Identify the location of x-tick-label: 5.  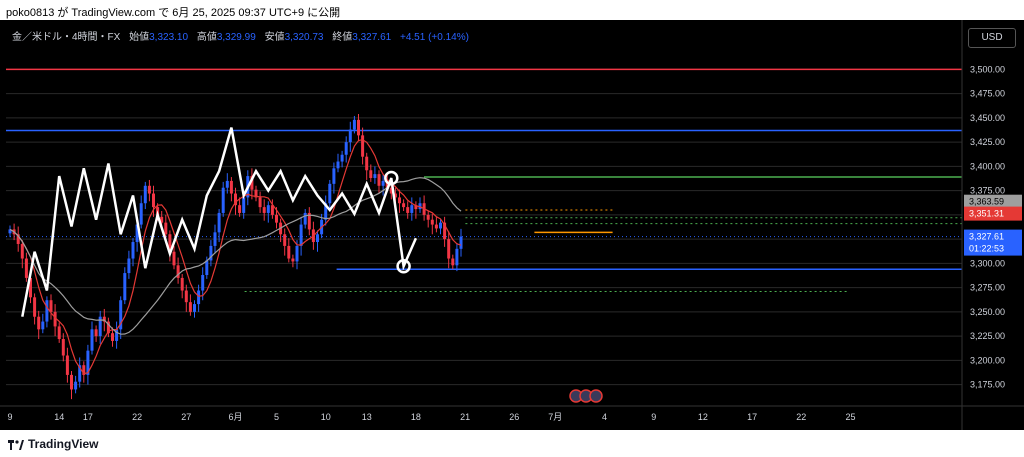
(276, 417).